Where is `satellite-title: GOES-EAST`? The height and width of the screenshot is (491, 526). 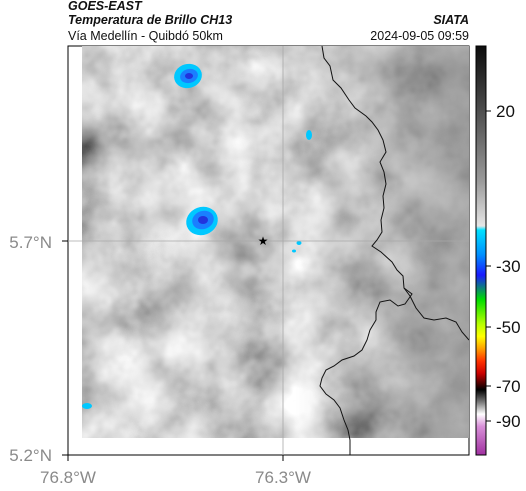 satellite-title: GOES-EAST is located at coordinates (105, 6).